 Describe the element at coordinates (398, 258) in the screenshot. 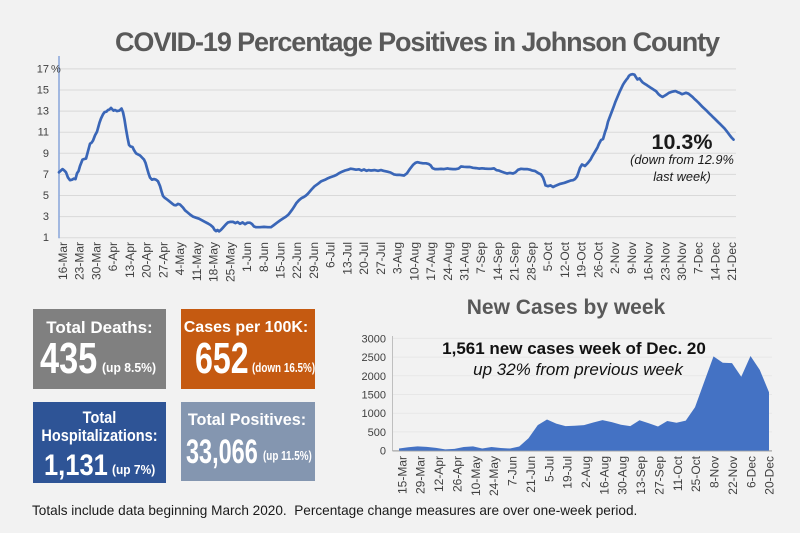

I see `svg-text: 3-Aug` at that location.